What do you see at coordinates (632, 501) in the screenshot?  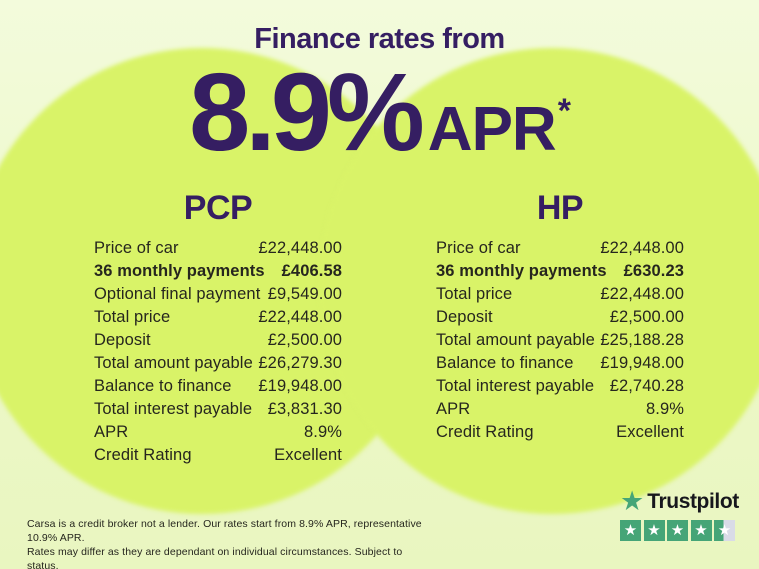 I see `trustpilot-star-icon: ★` at bounding box center [632, 501].